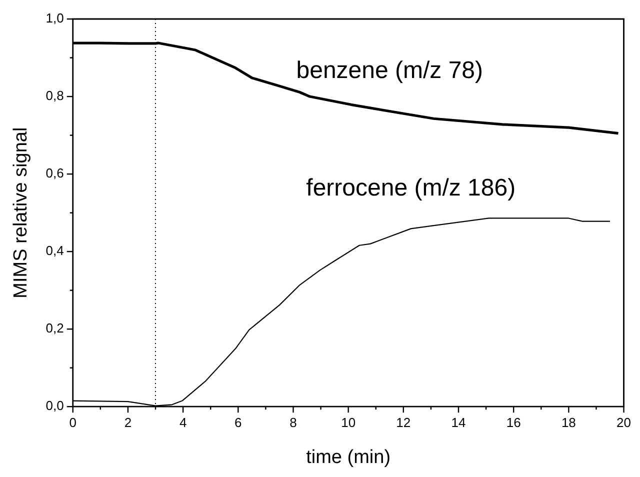  What do you see at coordinates (55, 250) in the screenshot?
I see `y-tick-label: 0,4` at bounding box center [55, 250].